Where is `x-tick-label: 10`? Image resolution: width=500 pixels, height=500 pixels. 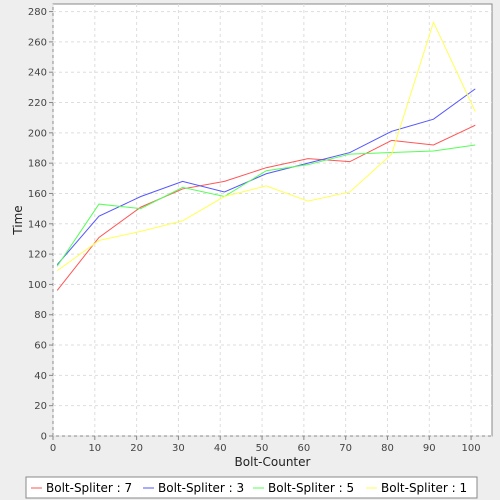 x-tick-label: 10 is located at coordinates (94, 448).